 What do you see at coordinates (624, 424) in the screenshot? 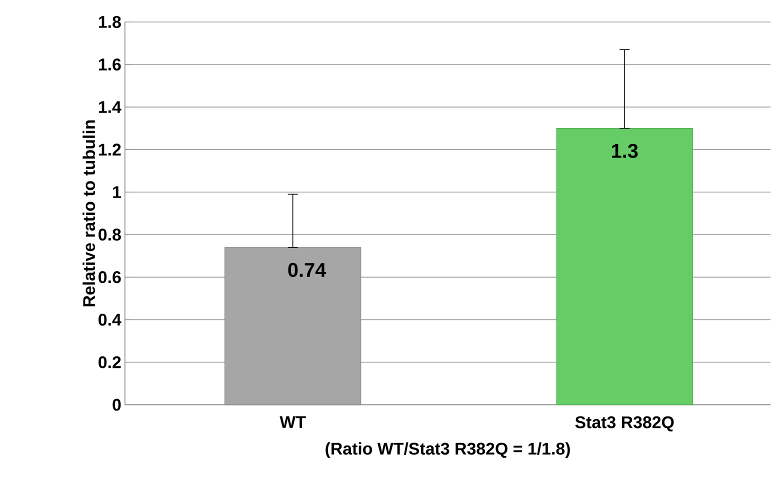
I see `x-tick-label: Stat3 R382Q` at bounding box center [624, 424].